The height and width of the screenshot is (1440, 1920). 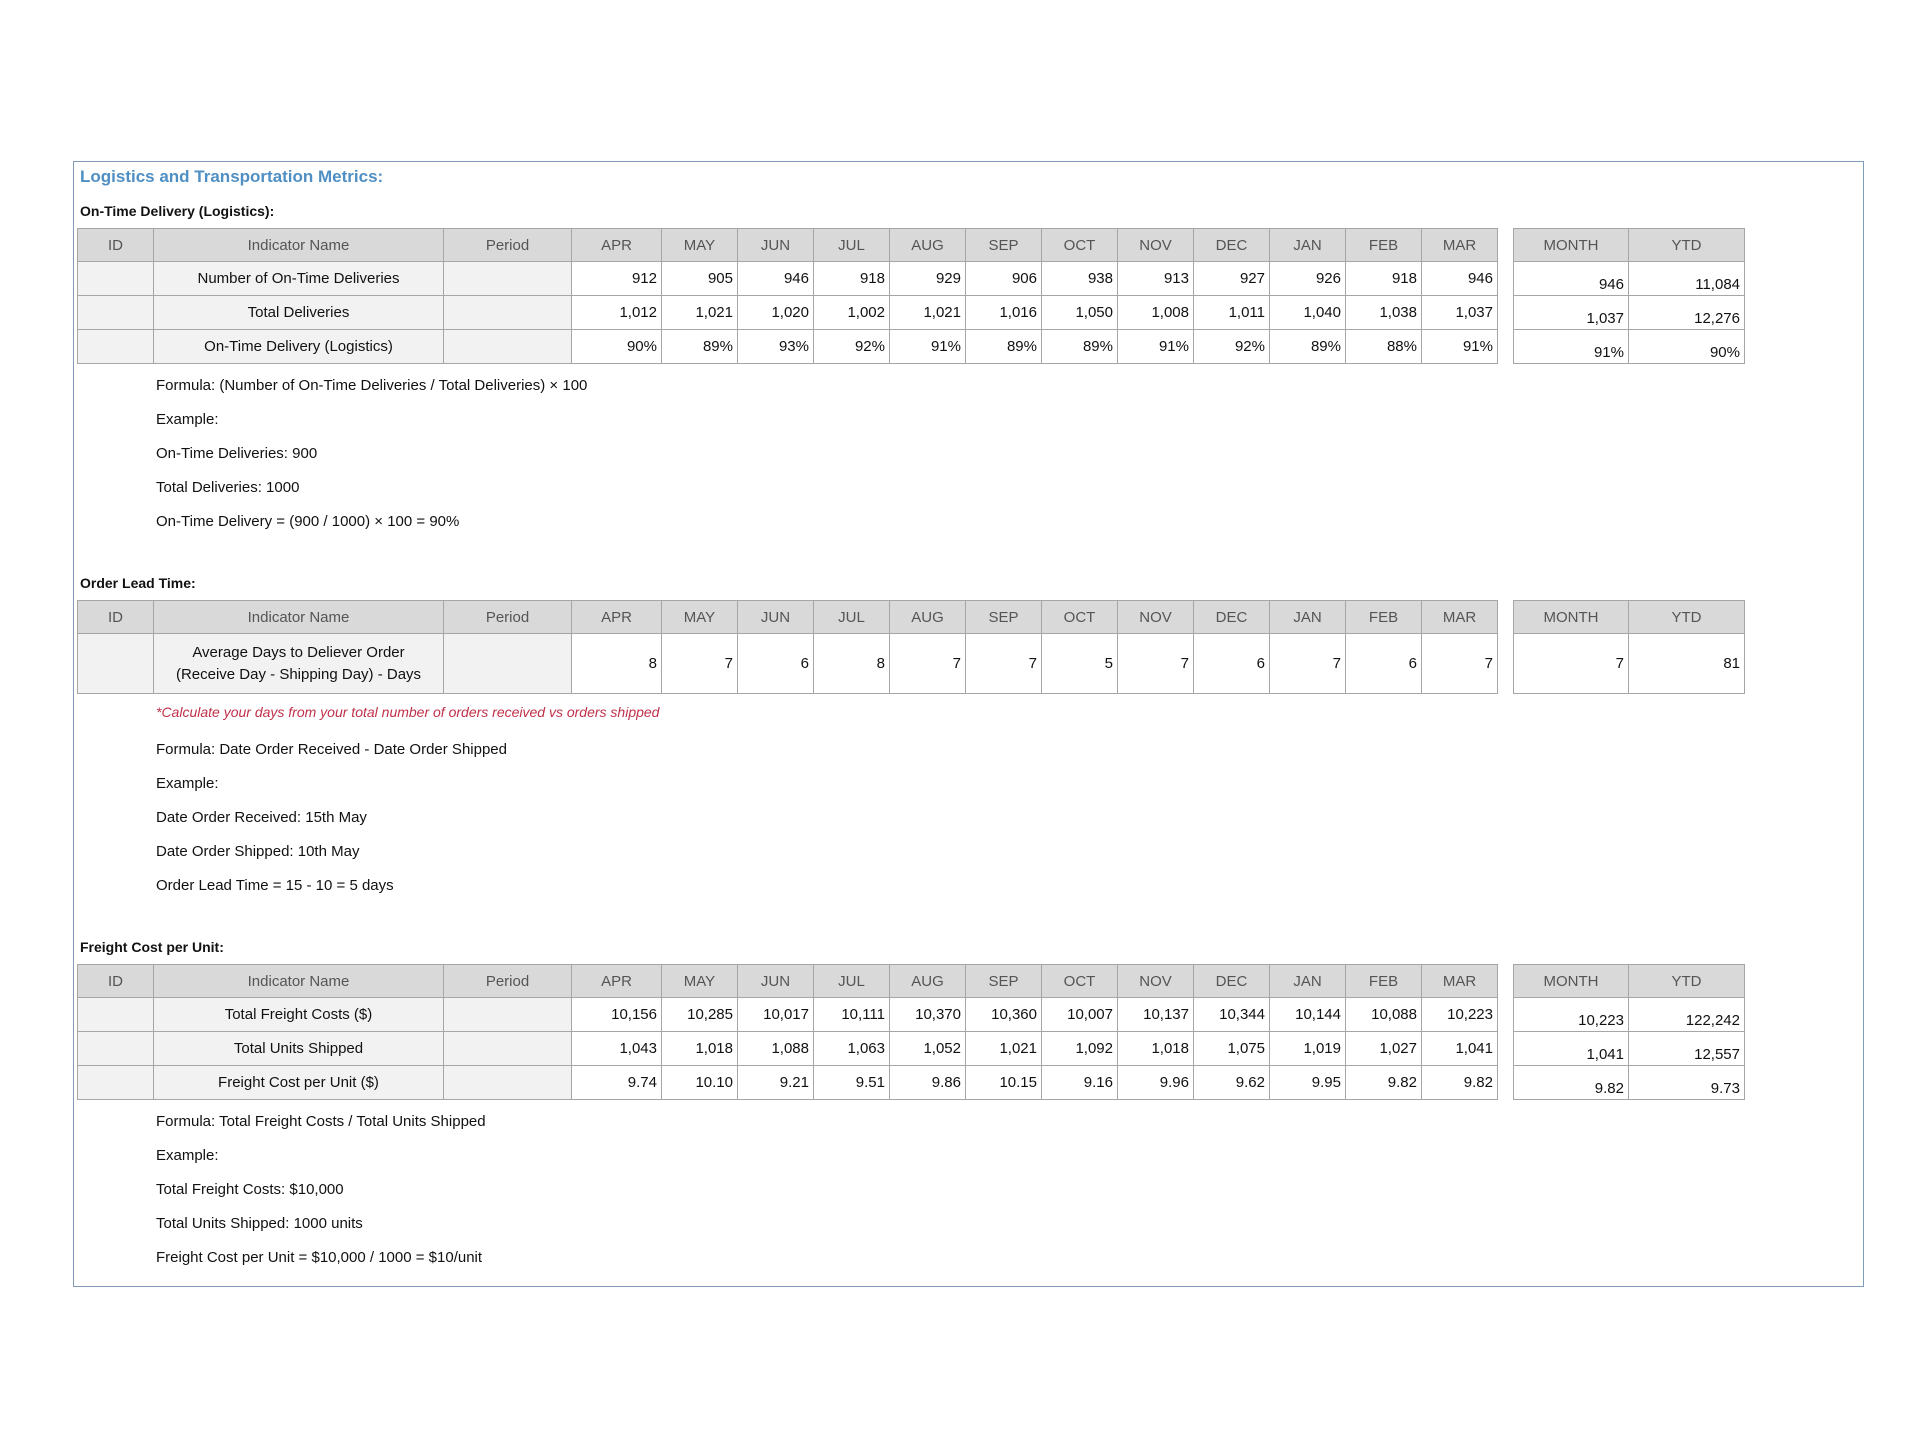 I want to click on ytd-value: 122,242, so click(x=1686, y=1014).